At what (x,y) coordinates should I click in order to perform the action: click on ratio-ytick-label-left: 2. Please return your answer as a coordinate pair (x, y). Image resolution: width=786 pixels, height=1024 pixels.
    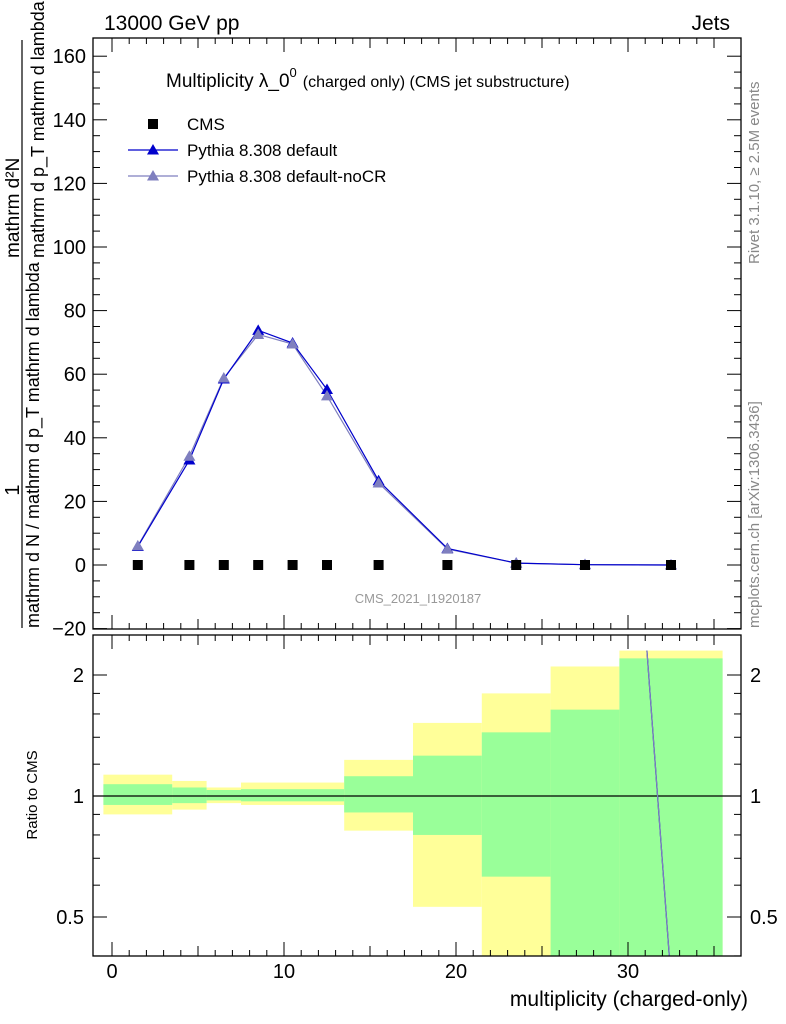
    Looking at the image, I should click on (78, 676).